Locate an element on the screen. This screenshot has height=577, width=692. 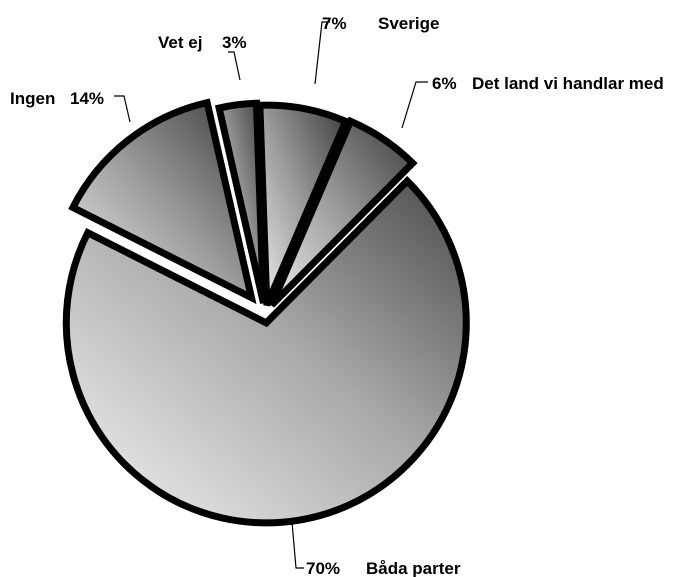
data-label-sverige: 7% is located at coordinates (334, 23).